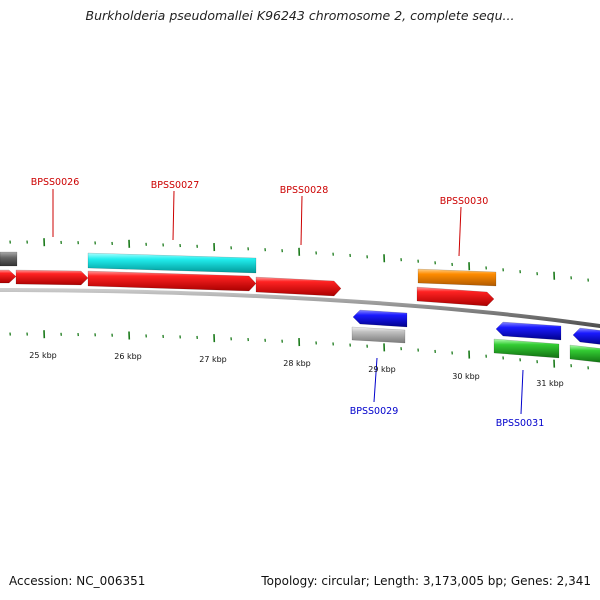 The width and height of the screenshot is (600, 600). Describe the element at coordinates (457, 277) in the screenshot. I see `gene-feature-orange` at that location.